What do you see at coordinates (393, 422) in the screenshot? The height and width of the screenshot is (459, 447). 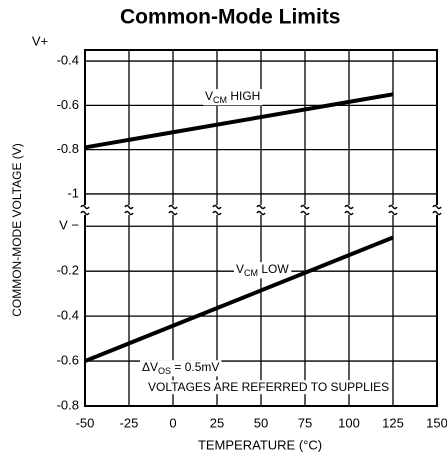 I see `x-tick-label: 125` at bounding box center [393, 422].